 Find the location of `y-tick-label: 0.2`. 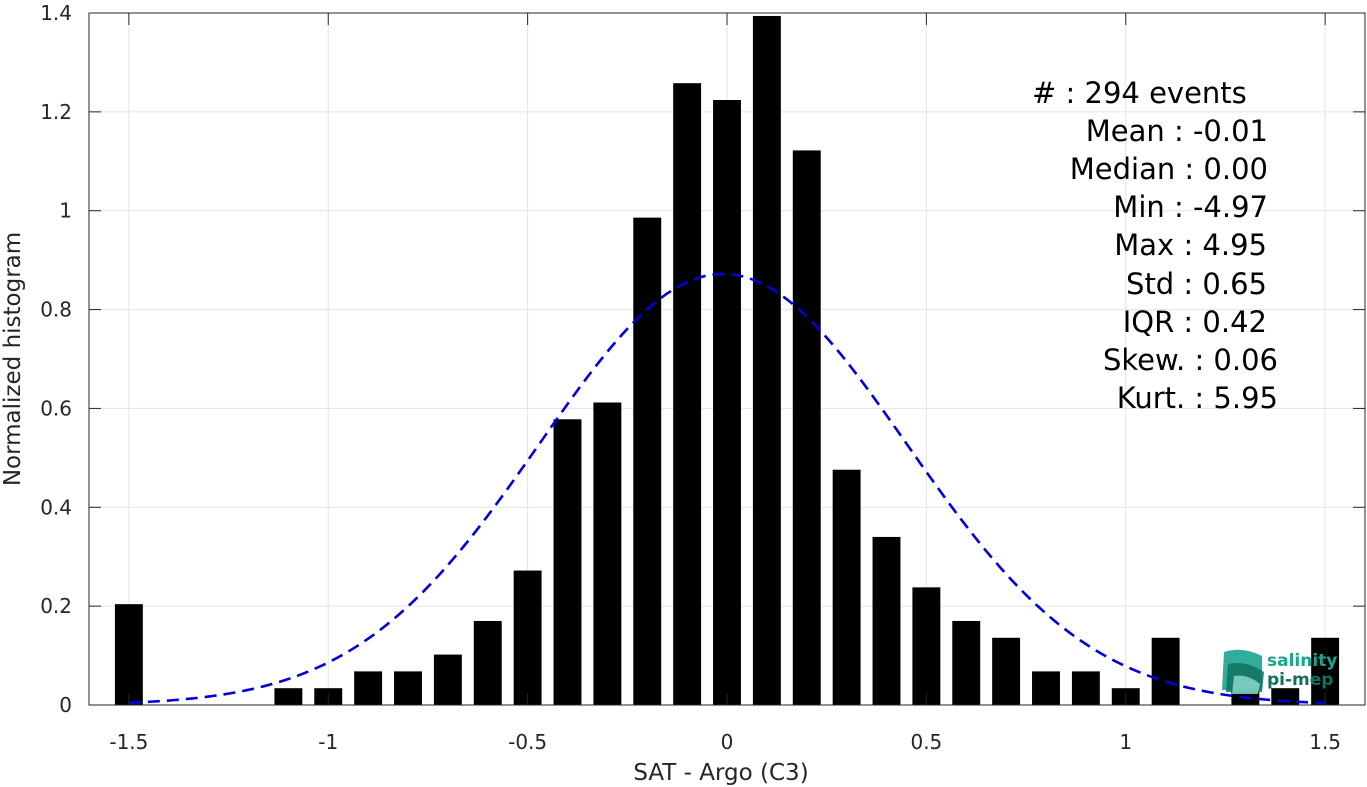

y-tick-label: 0.2 is located at coordinates (56, 606).